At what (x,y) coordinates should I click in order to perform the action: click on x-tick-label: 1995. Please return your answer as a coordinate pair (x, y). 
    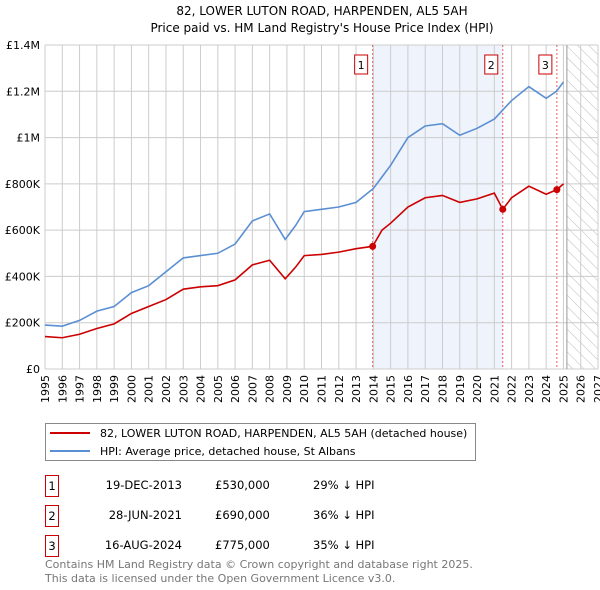
    Looking at the image, I should click on (45, 389).